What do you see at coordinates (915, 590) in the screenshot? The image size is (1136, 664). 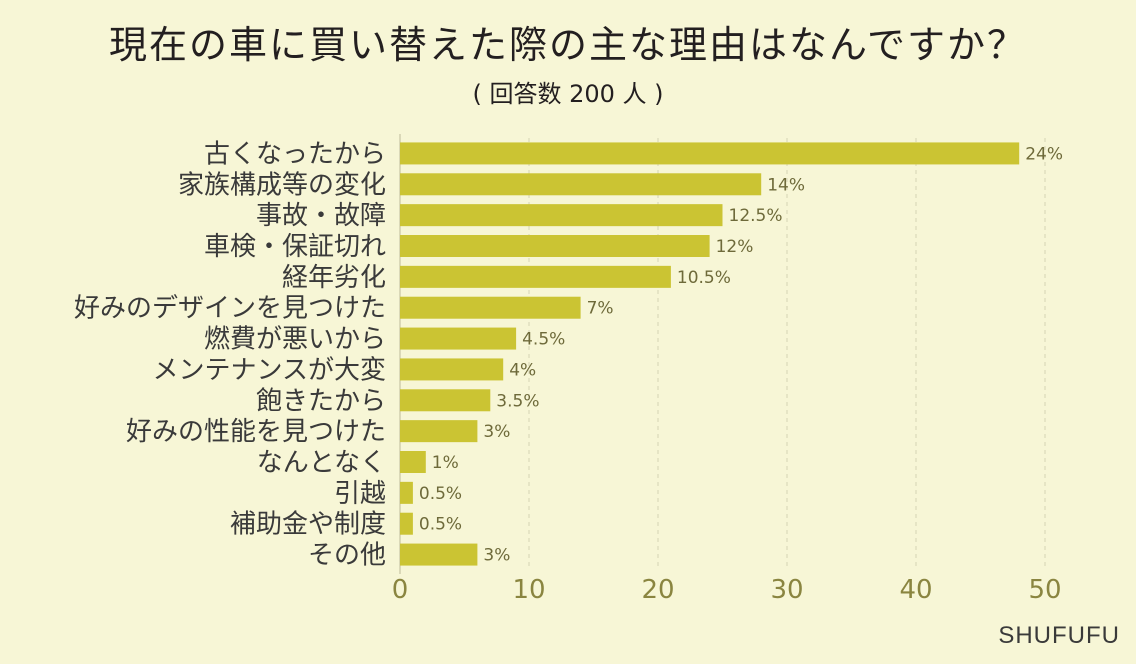 I see `x-tick-label: 40` at bounding box center [915, 590].